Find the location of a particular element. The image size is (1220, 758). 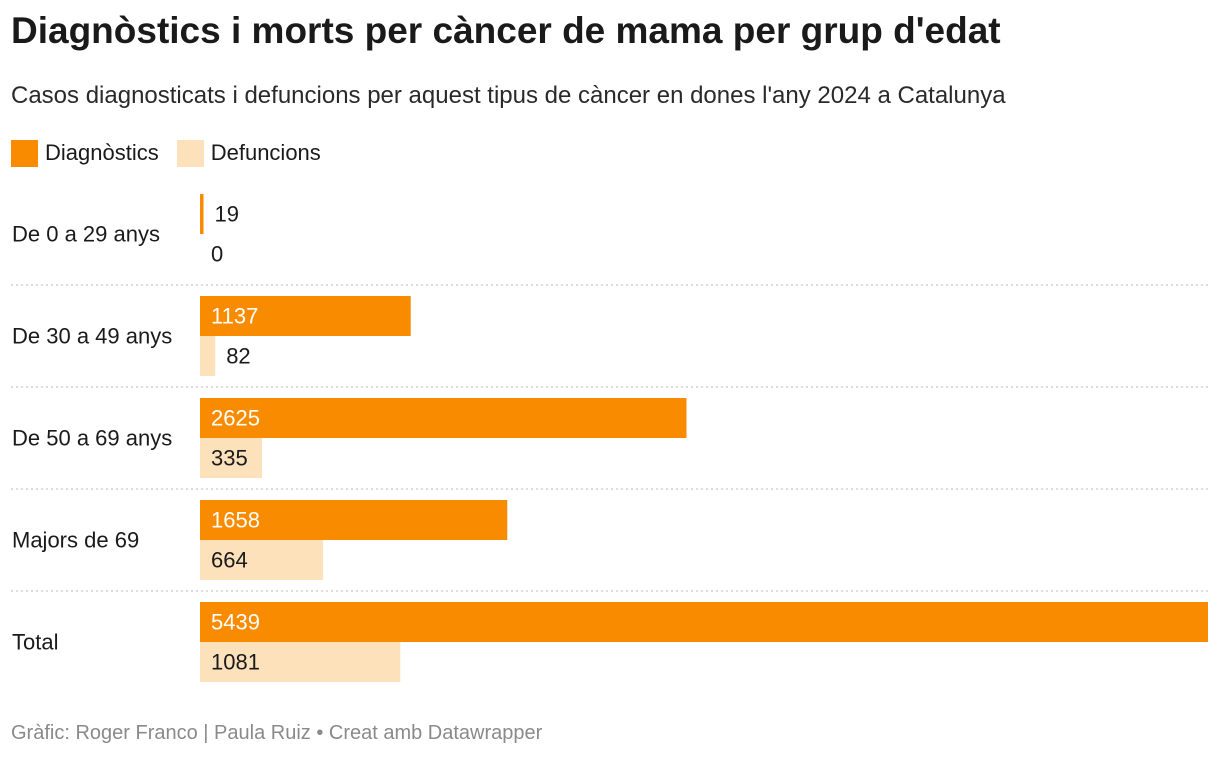

category-label-de-50-a-69-anys: De 50 a 69 anys is located at coordinates (92, 438).